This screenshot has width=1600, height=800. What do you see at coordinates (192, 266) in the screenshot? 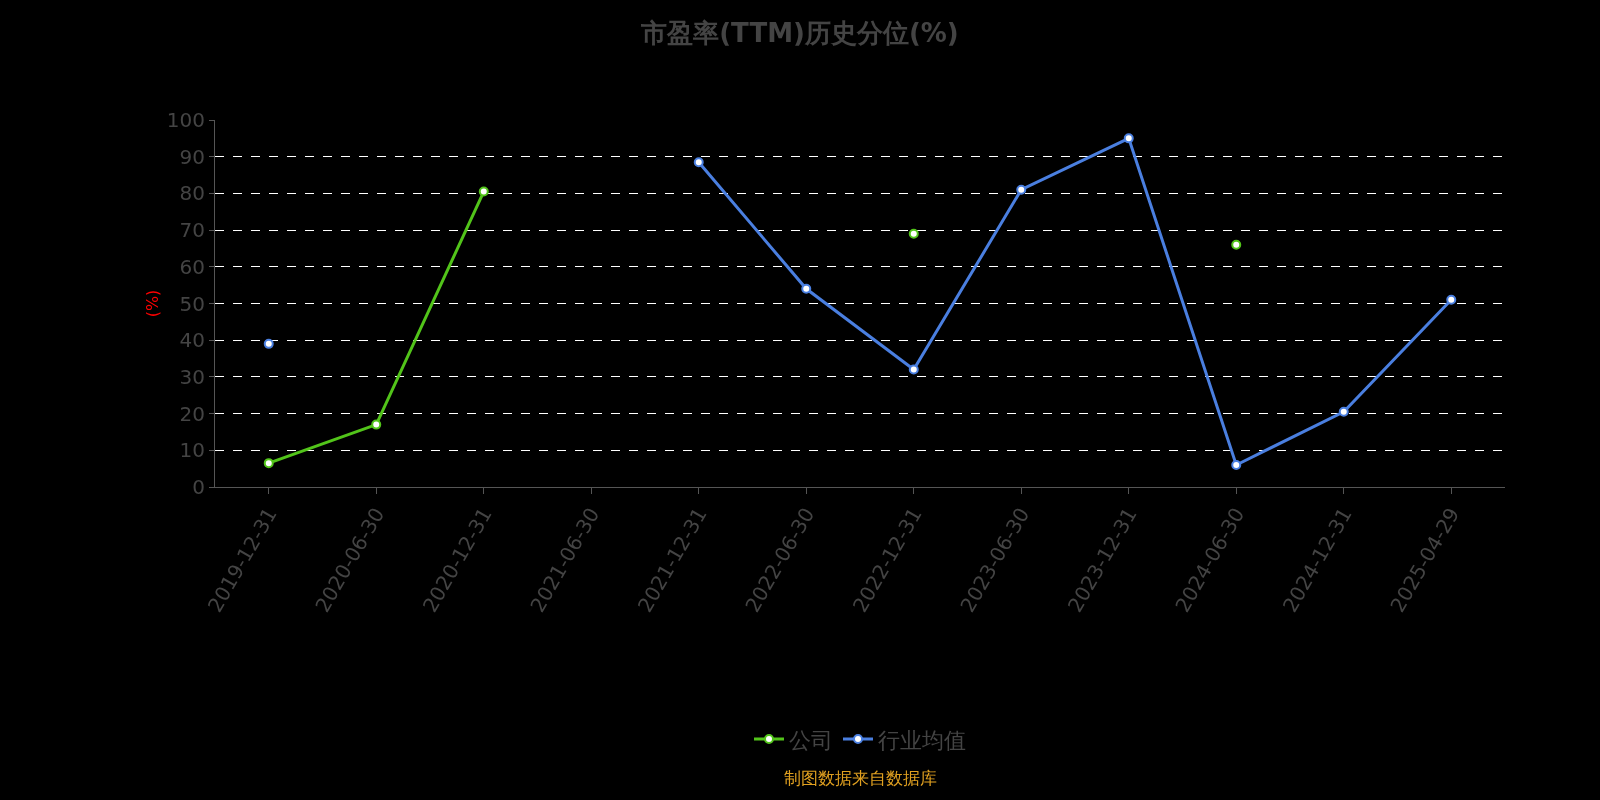
I see `y-tick-label: 60` at bounding box center [192, 266].